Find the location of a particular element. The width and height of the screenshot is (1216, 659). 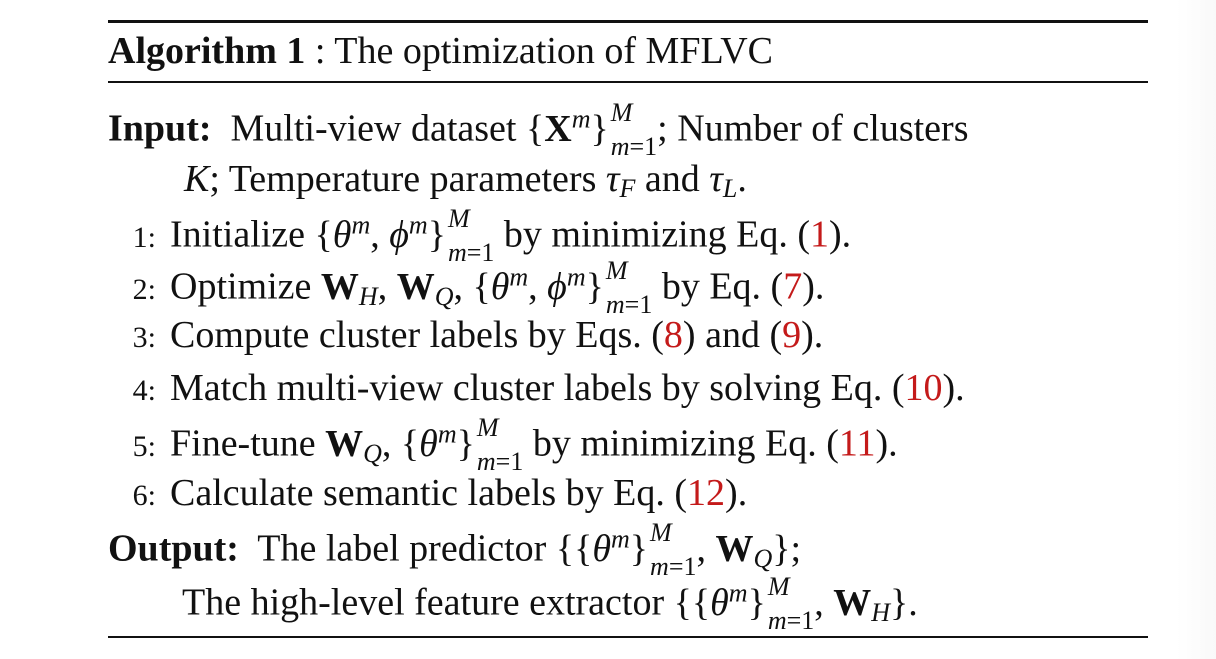

input-text-2: ; Number of clusters is located at coordinates (813, 128).